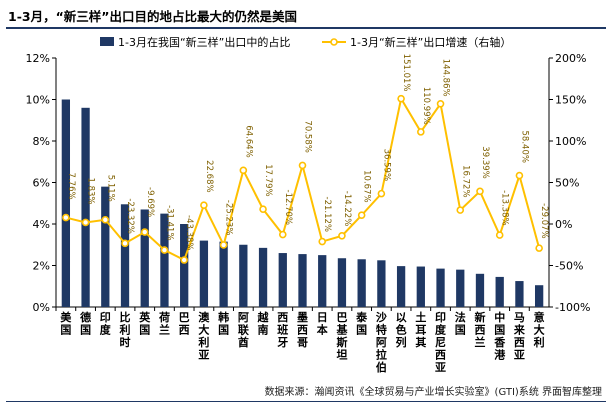 The image size is (612, 413). Describe the element at coordinates (306, 401) in the screenshot. I see `bottom-divider` at that location.